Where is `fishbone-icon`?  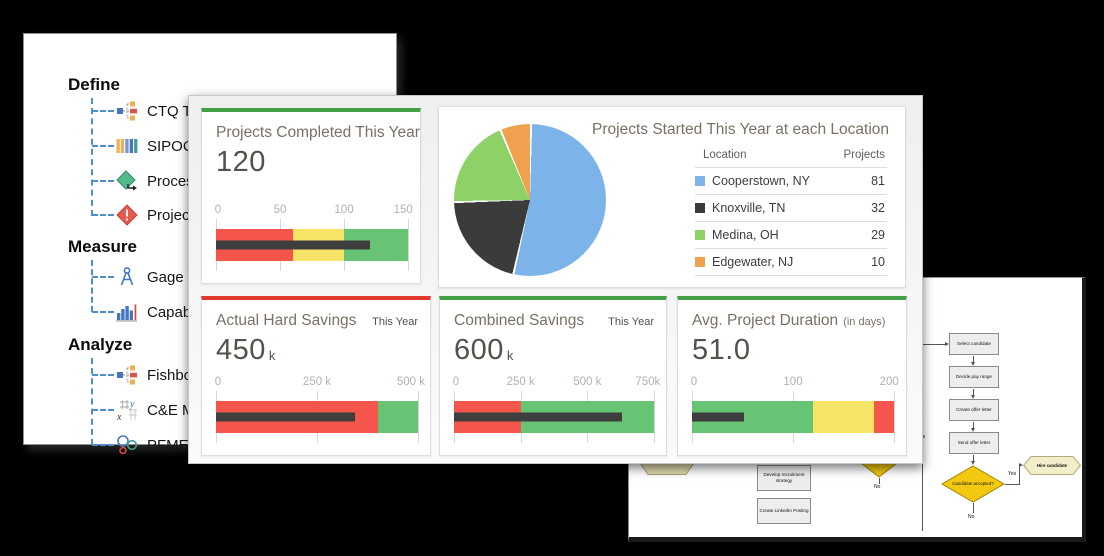 fishbone-icon is located at coordinates (127, 375).